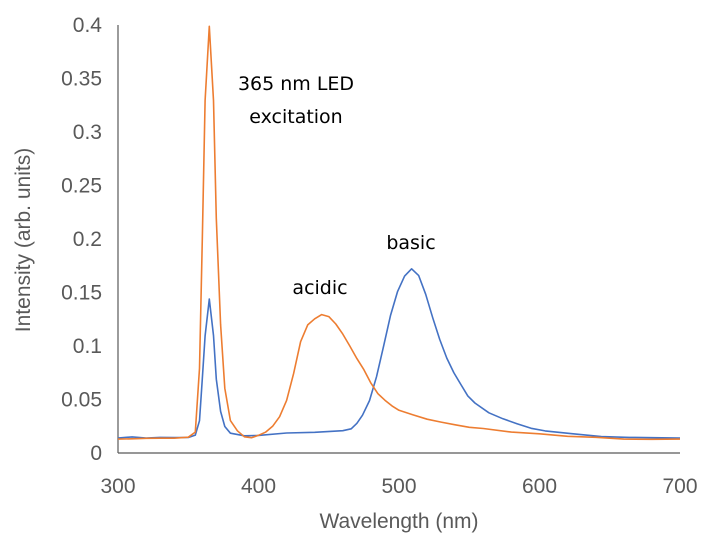  Describe the element at coordinates (81, 400) in the screenshot. I see `y-tick-label: 0.05` at that location.